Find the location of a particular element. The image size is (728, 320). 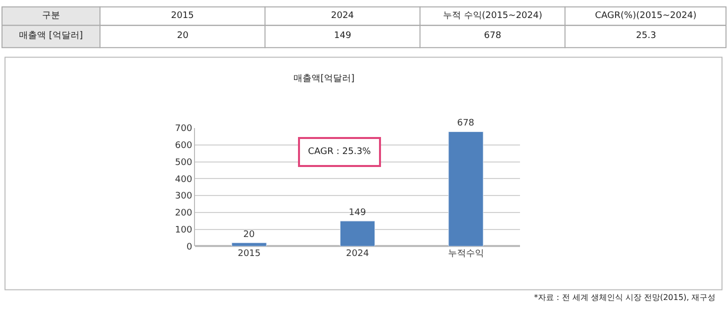

text: 678 is located at coordinates (493, 36).